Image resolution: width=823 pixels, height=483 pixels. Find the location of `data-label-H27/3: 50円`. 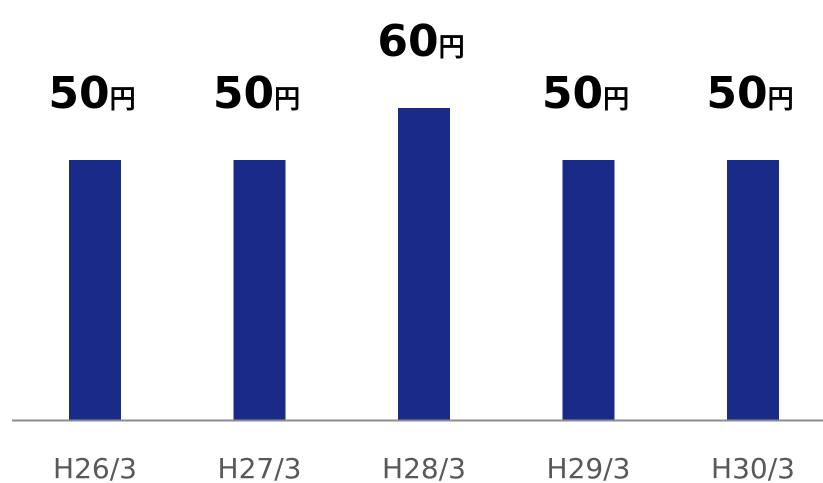

data-label-H27/3: 50円 is located at coordinates (256, 93).